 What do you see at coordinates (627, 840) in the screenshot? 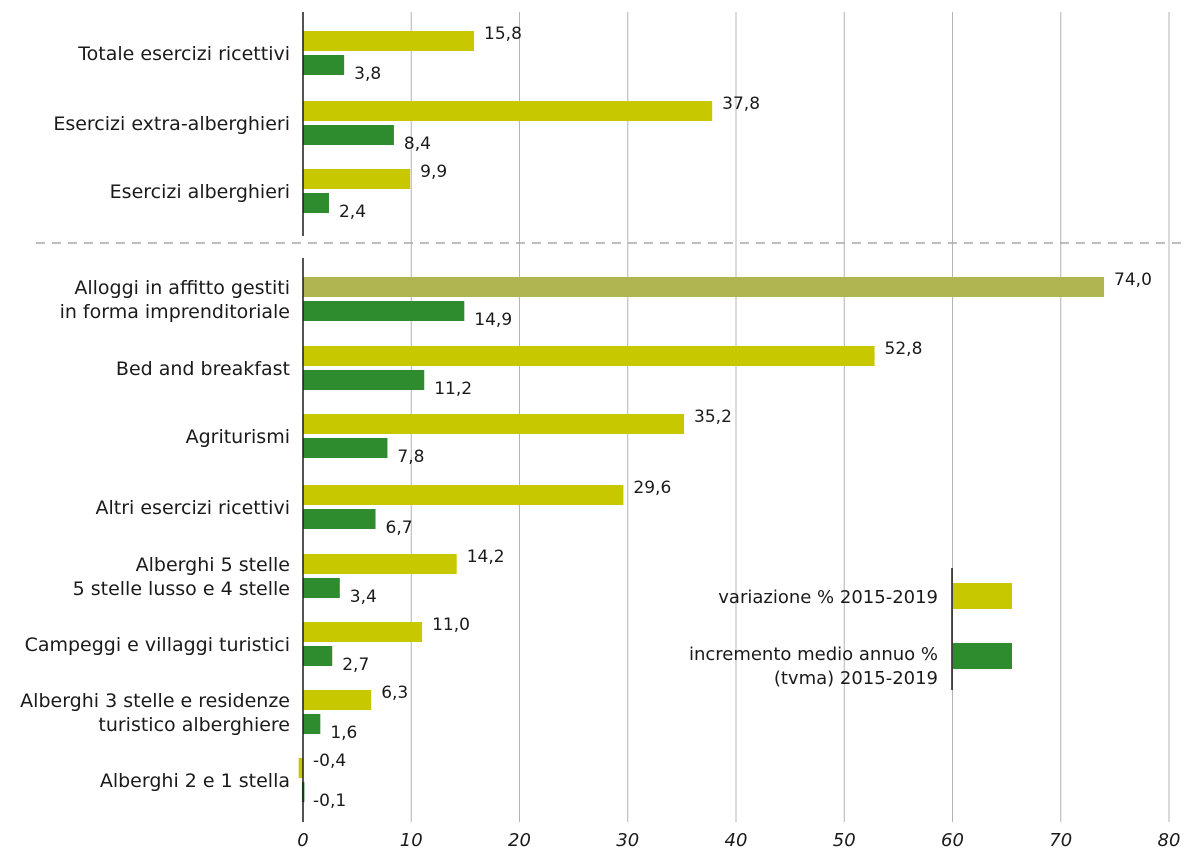
I see `x-tick-label: 30` at bounding box center [627, 840].